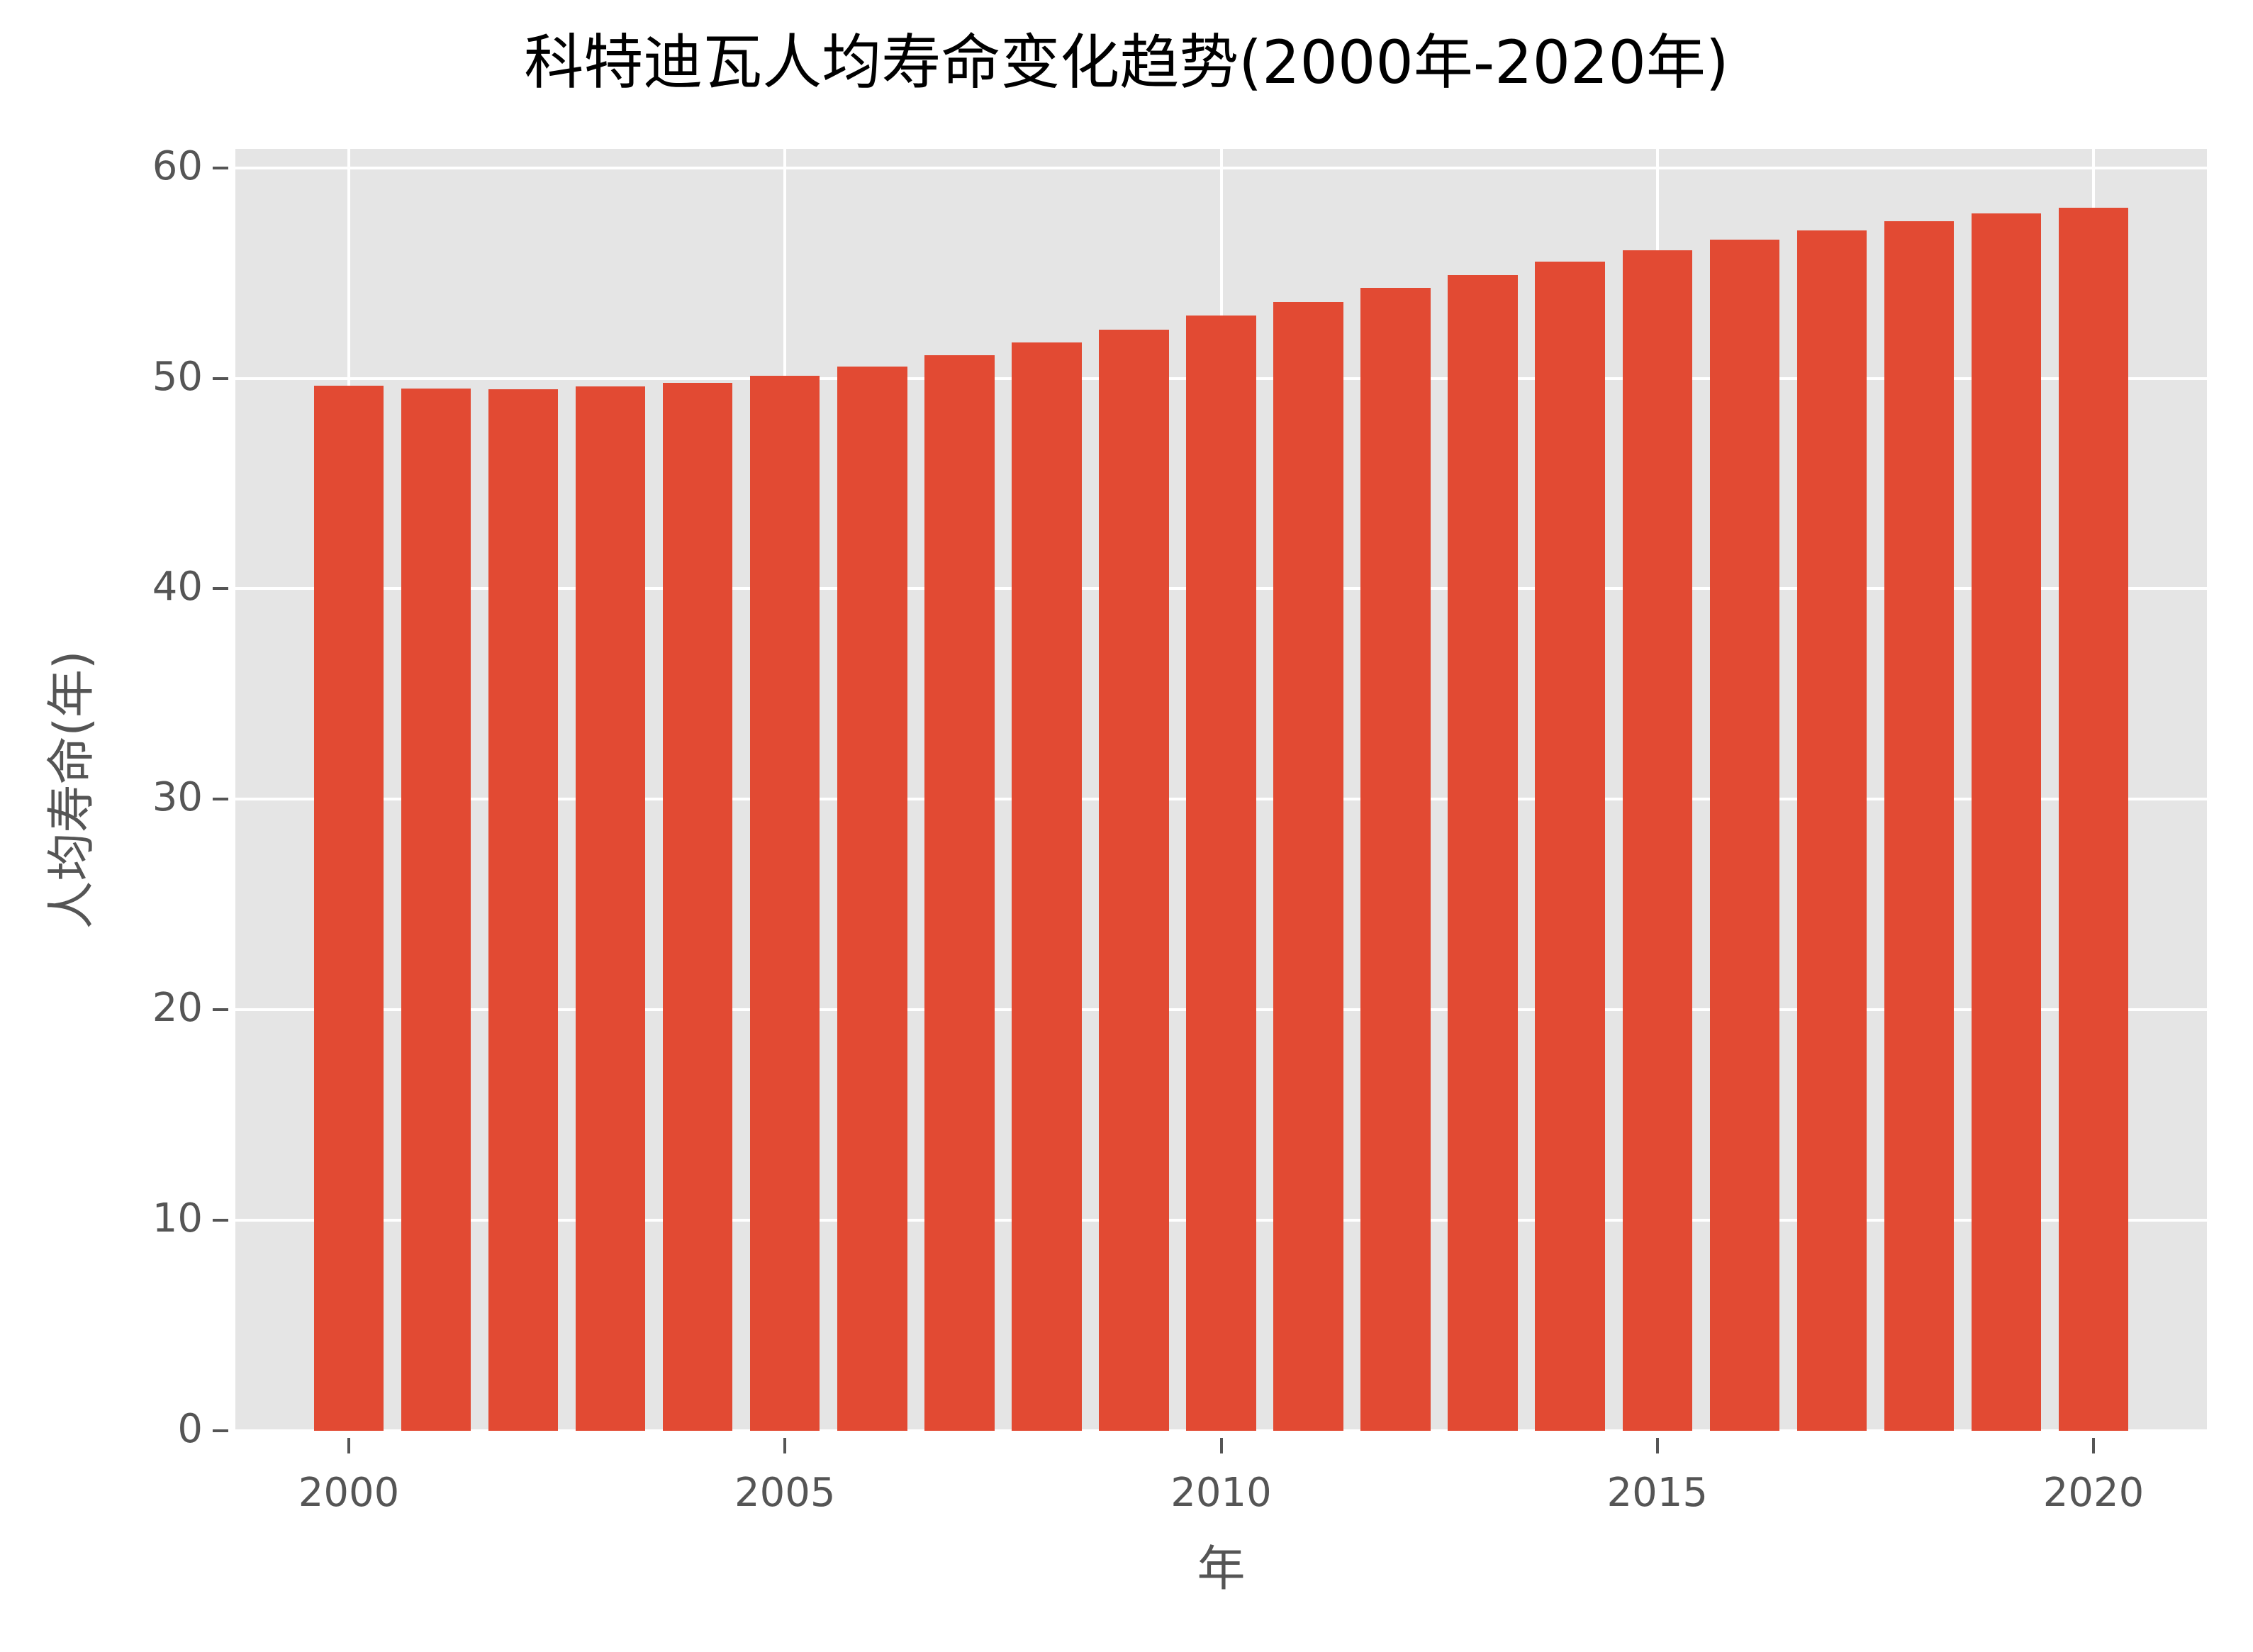 Image resolution: width=2253 pixels, height=1652 pixels. I want to click on y-tick-label: 30, so click(177, 798).